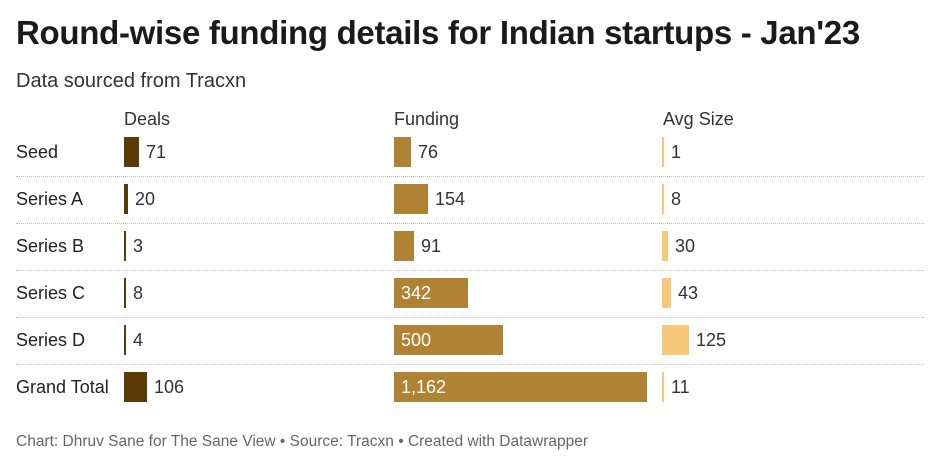  What do you see at coordinates (145, 199) in the screenshot?
I see `value-deals-series-a: 20` at bounding box center [145, 199].